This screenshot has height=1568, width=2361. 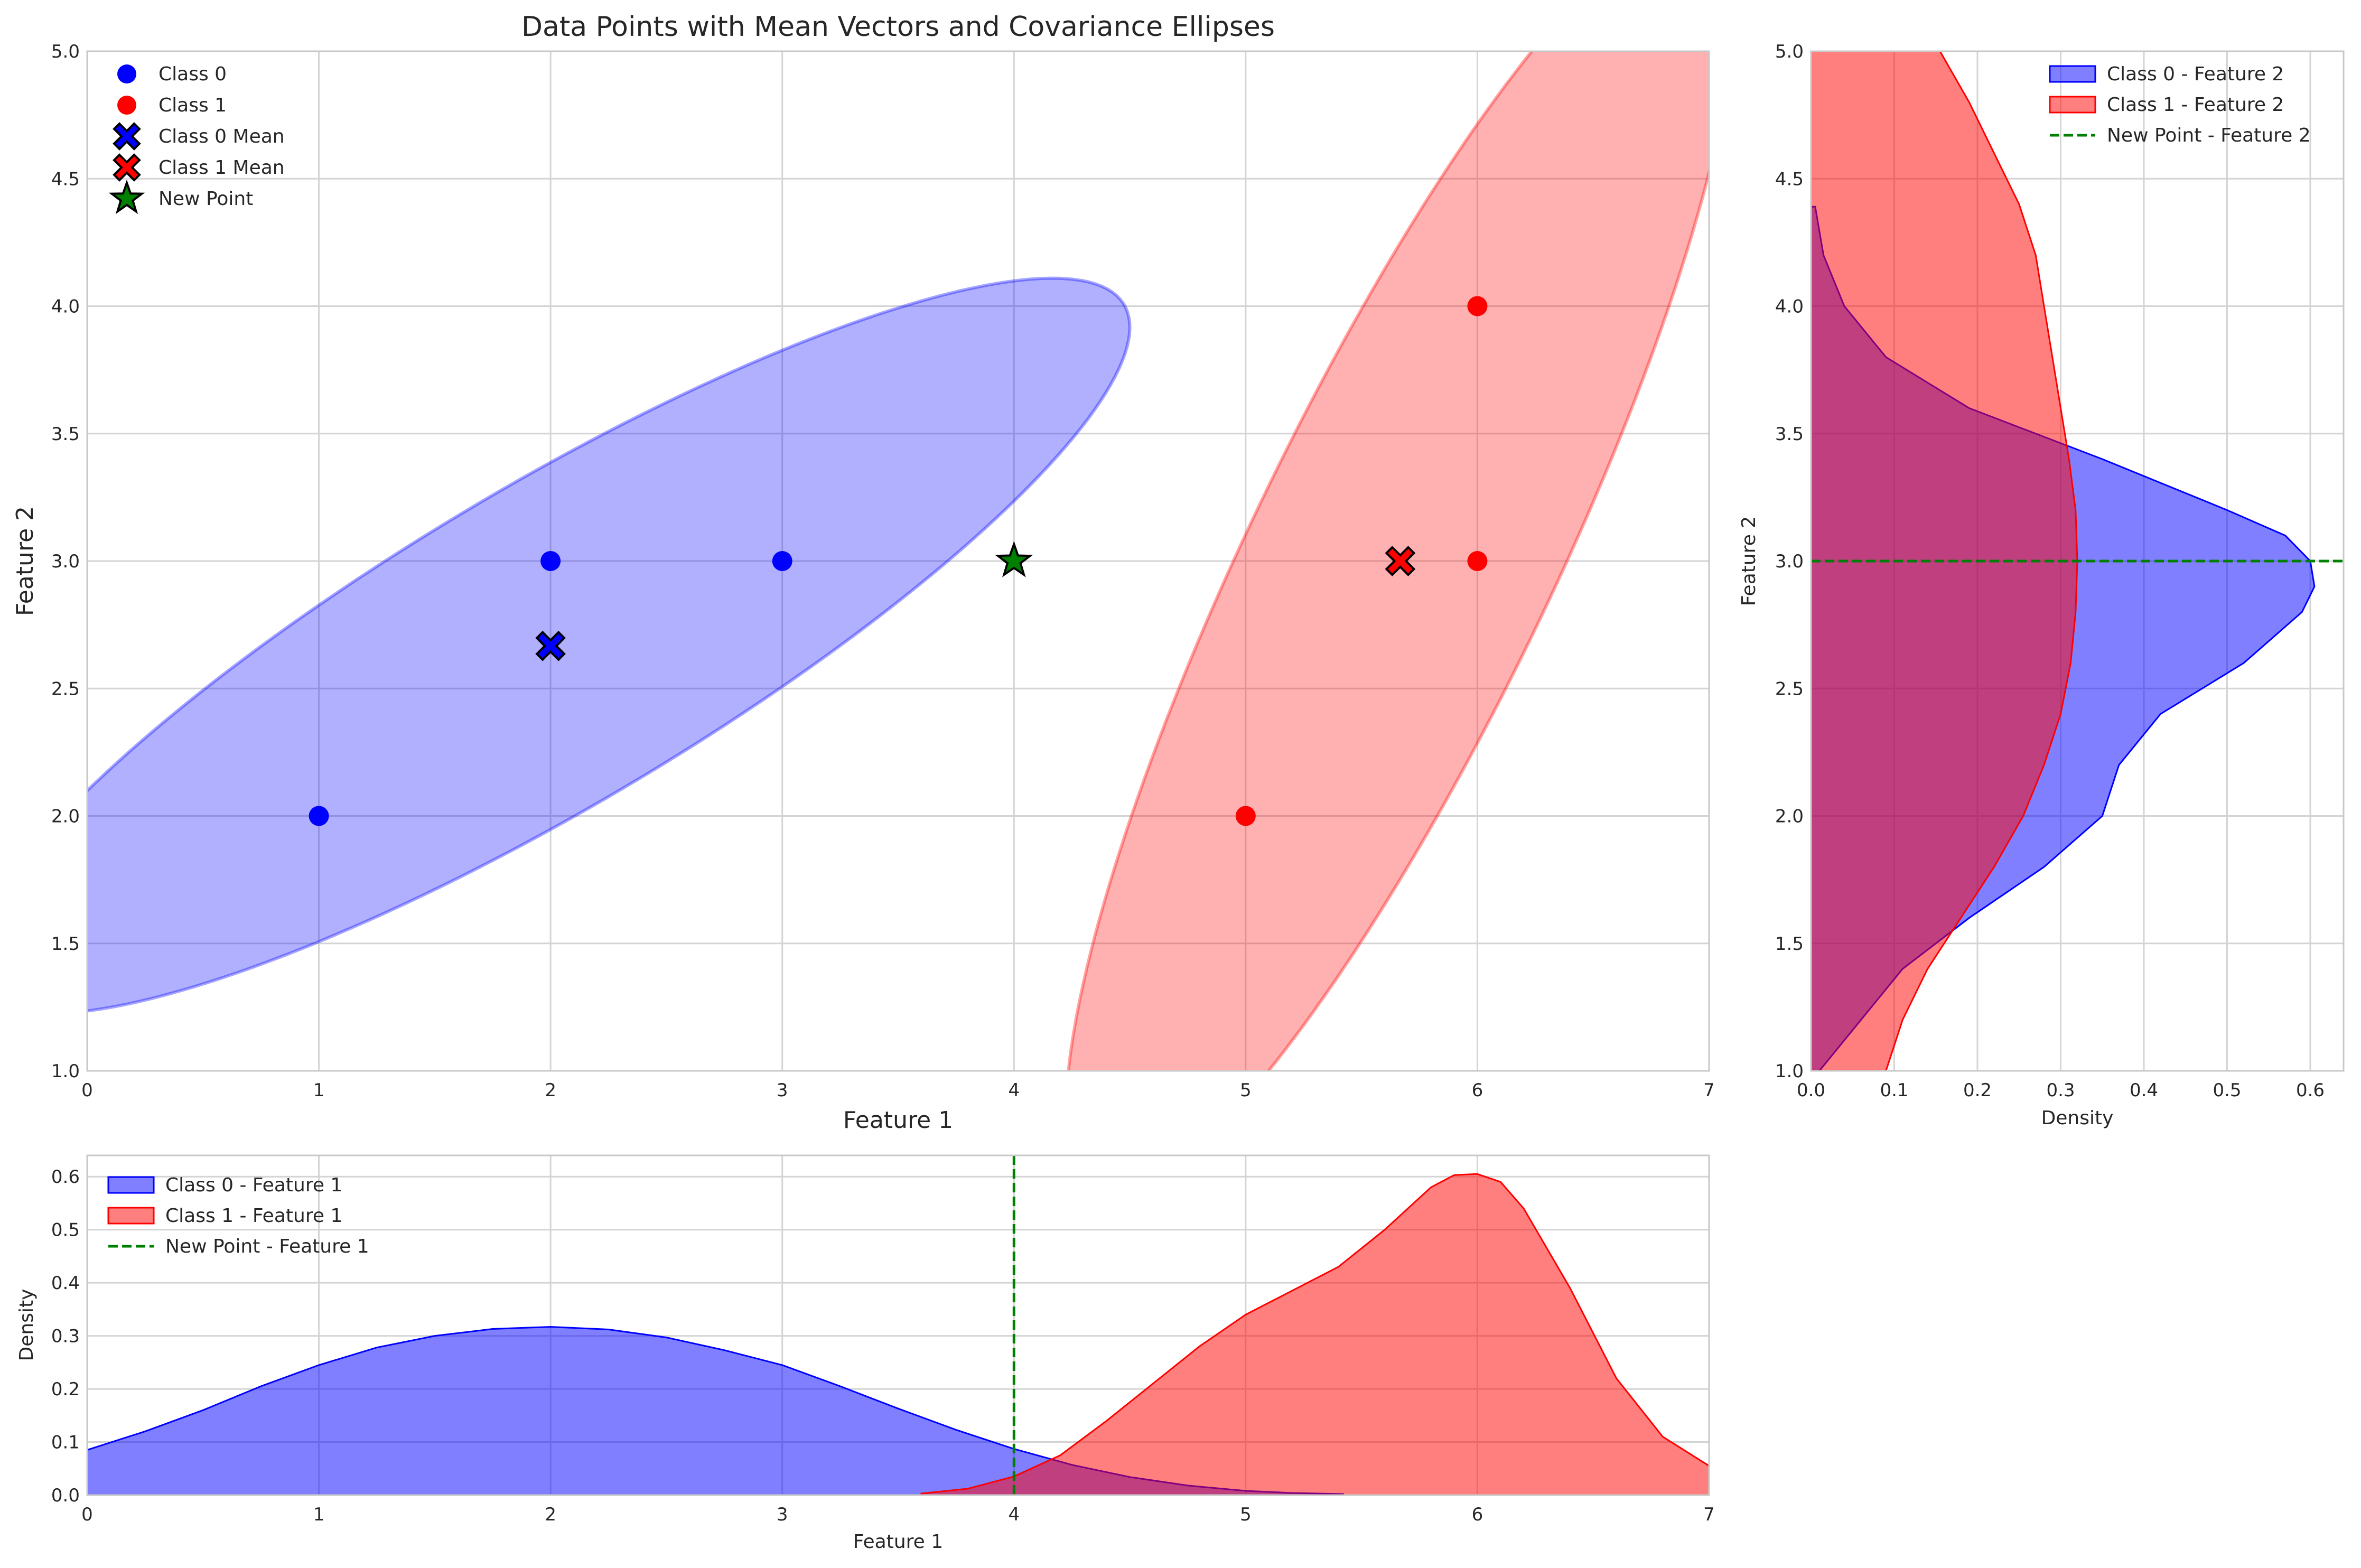 I want to click on legend-class-1---feature-2-label: Class 1 - Feature 2, so click(x=2195, y=105).